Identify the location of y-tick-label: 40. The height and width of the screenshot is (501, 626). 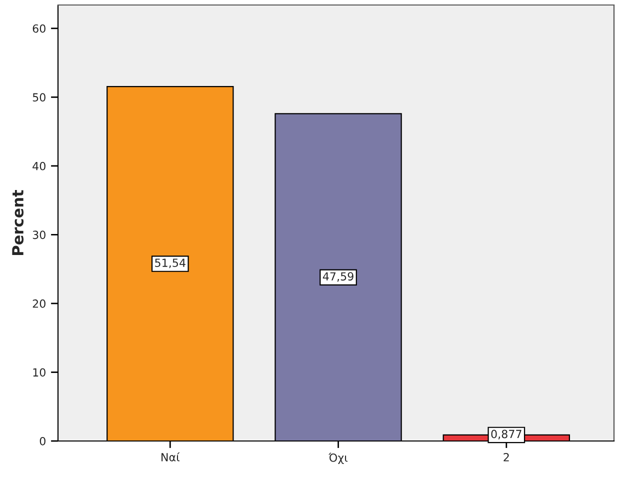
(39, 166).